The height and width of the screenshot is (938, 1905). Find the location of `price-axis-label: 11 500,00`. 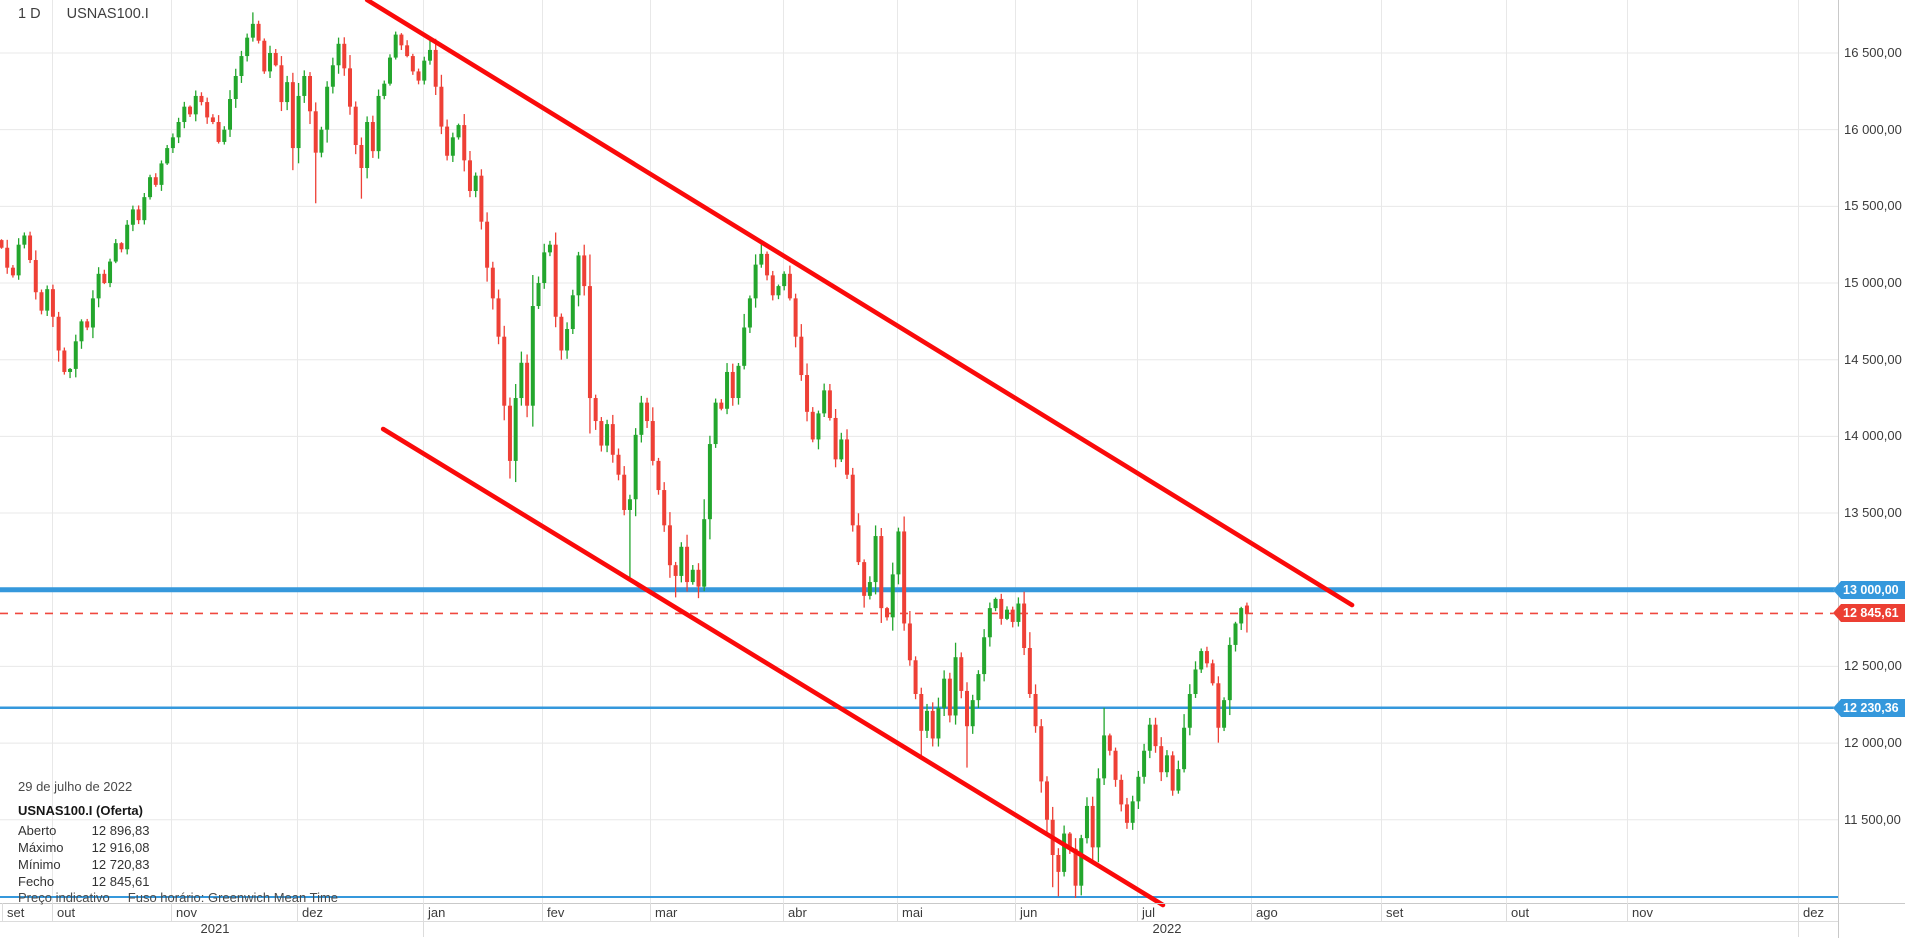

price-axis-label: 11 500,00 is located at coordinates (1872, 819).